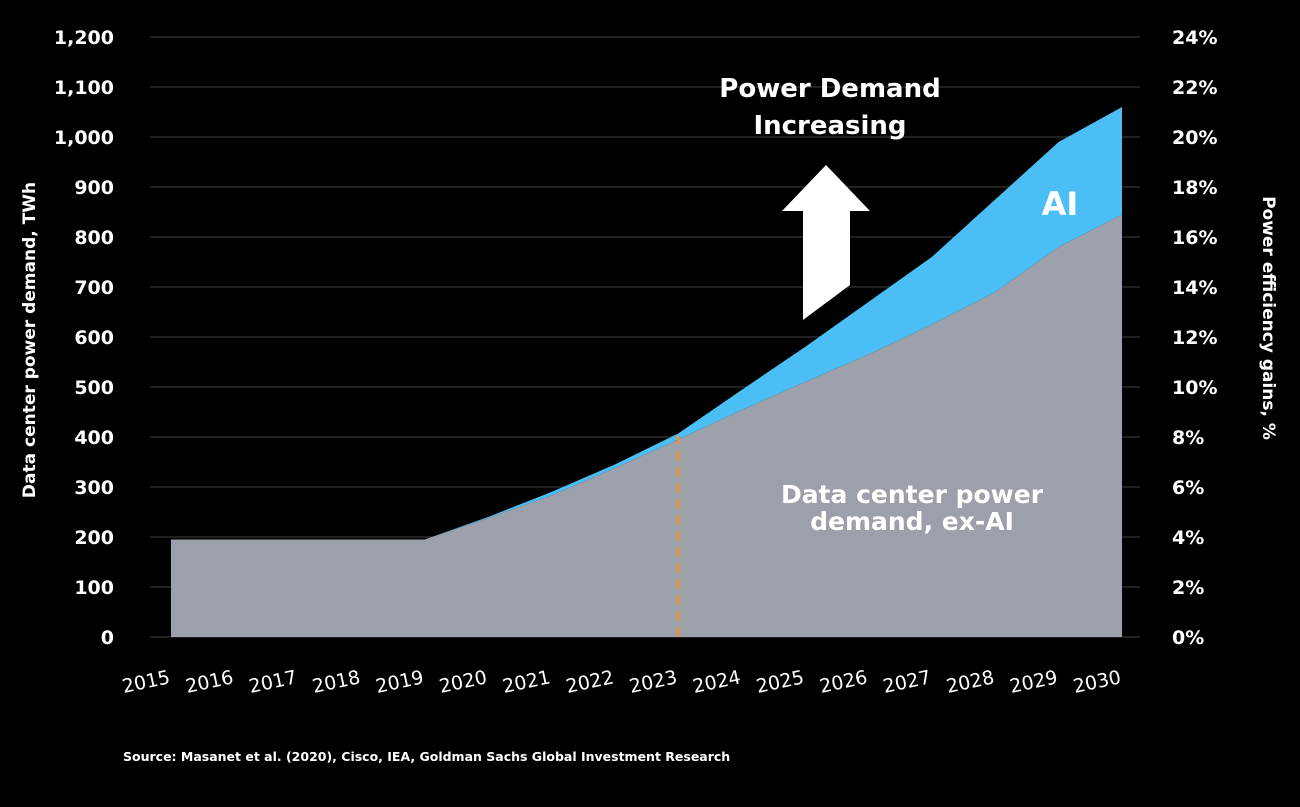 The height and width of the screenshot is (807, 1300). I want to click on x-tick-label: 2026, so click(844, 682).